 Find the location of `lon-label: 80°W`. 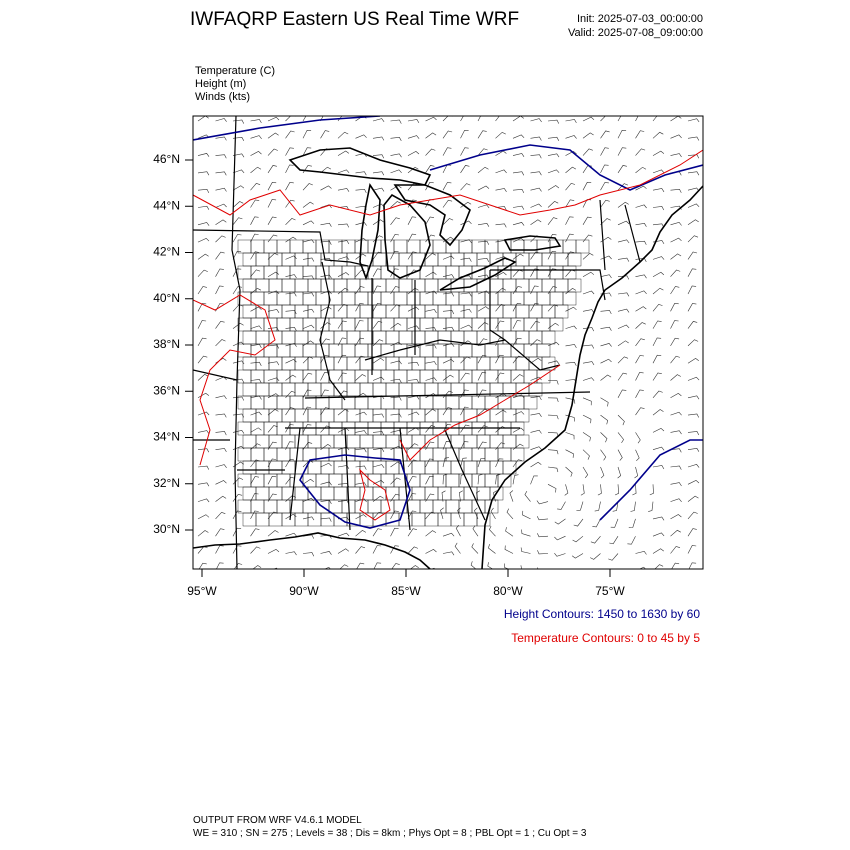

lon-label: 80°W is located at coordinates (508, 591).